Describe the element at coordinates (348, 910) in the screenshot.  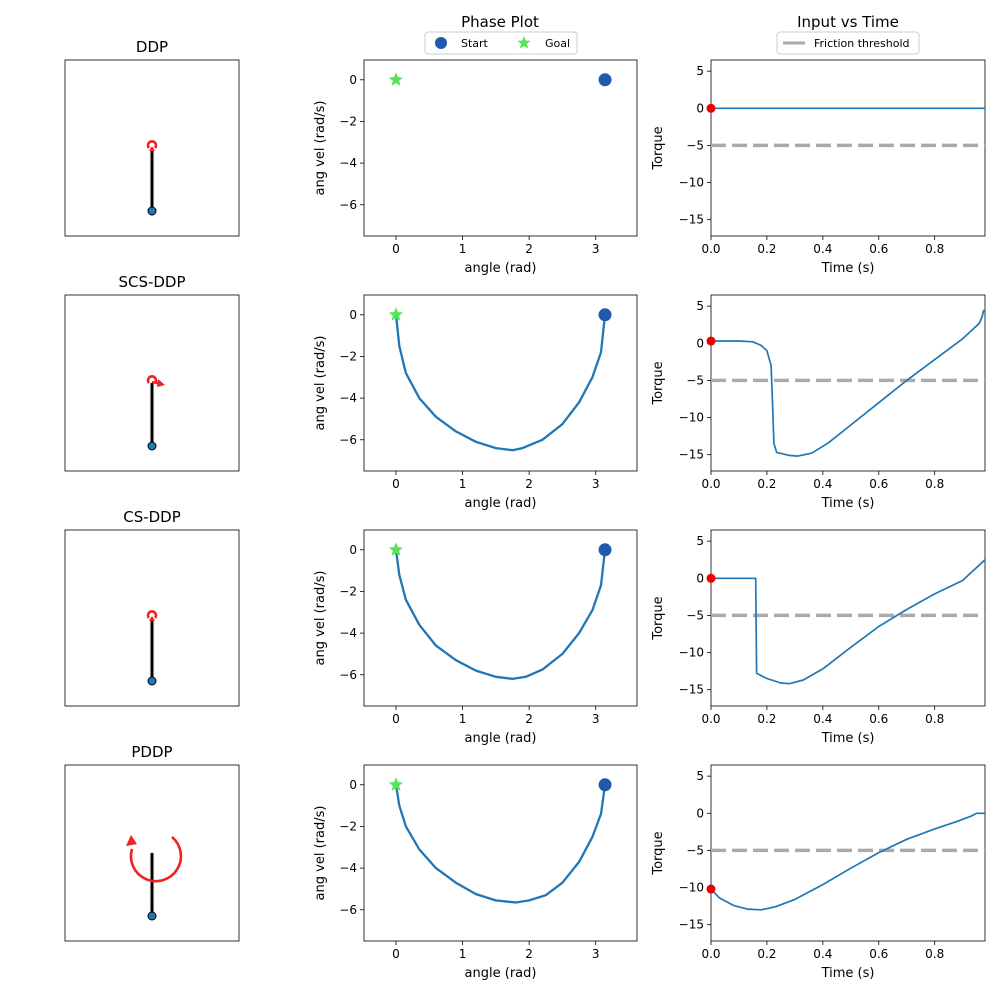
I see `y-tick-label: −6` at that location.